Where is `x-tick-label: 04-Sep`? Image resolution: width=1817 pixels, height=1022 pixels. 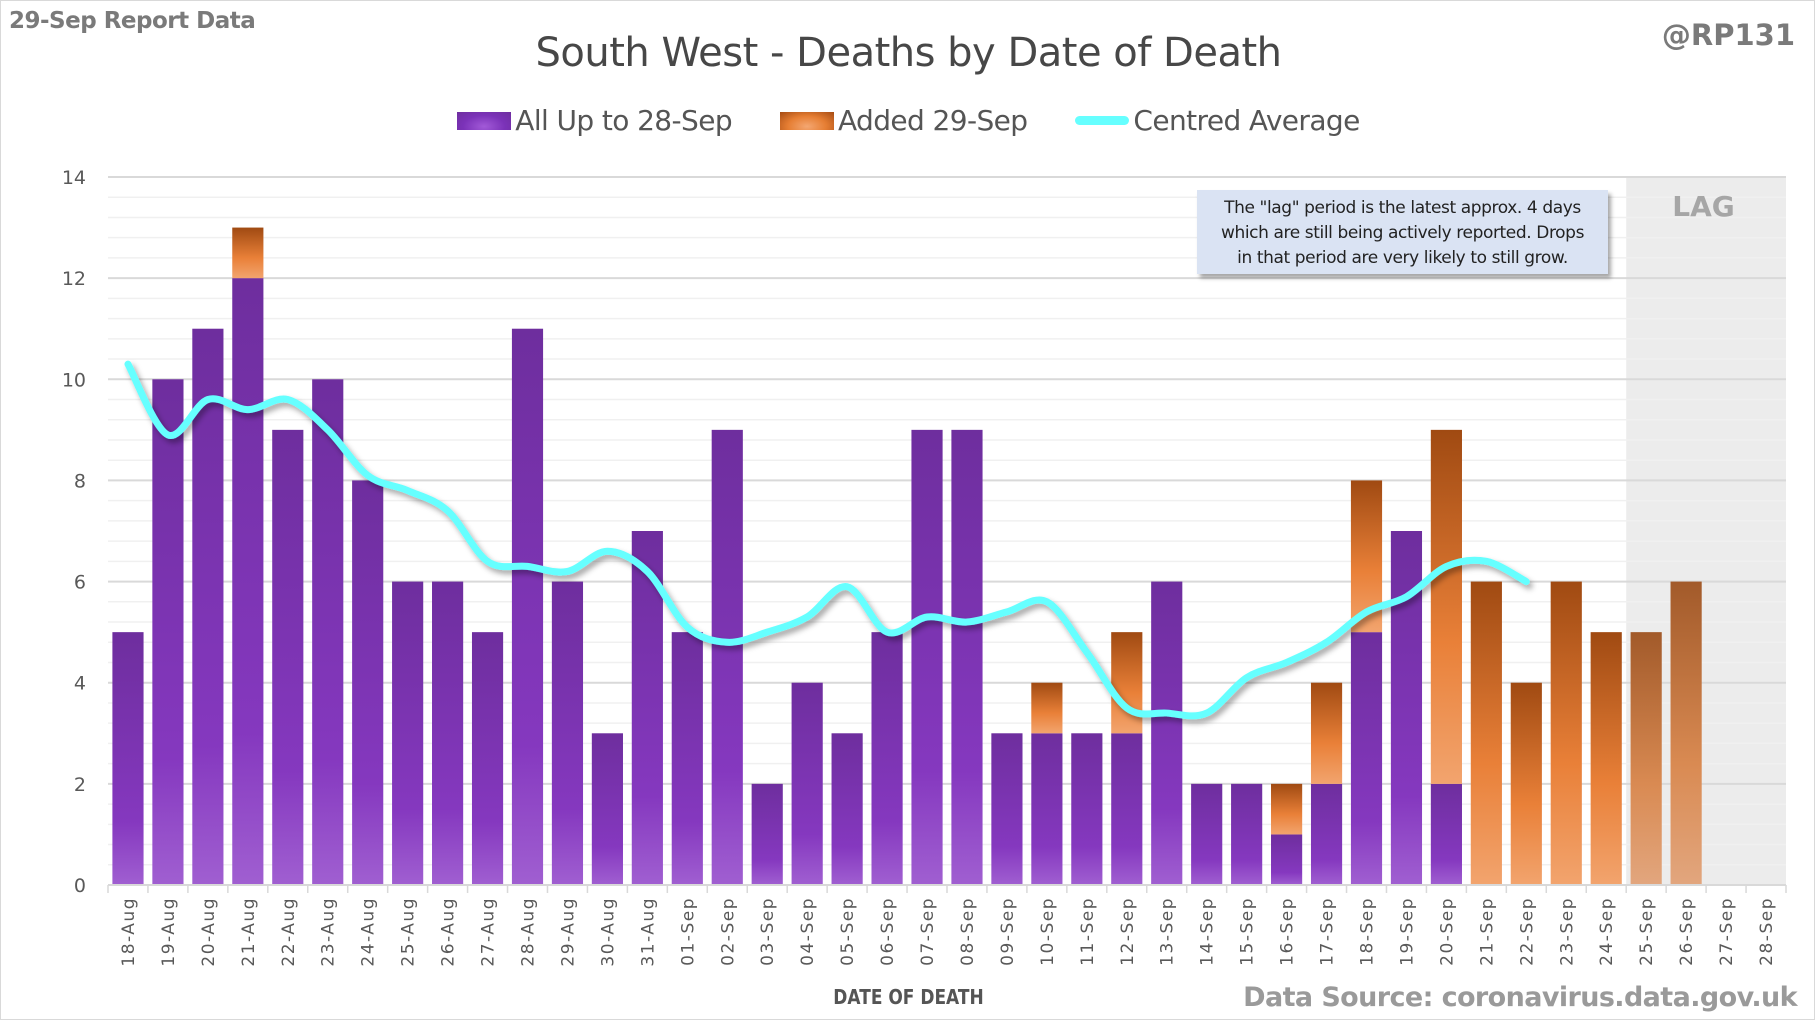
x-tick-label: 04-Sep is located at coordinates (808, 931).